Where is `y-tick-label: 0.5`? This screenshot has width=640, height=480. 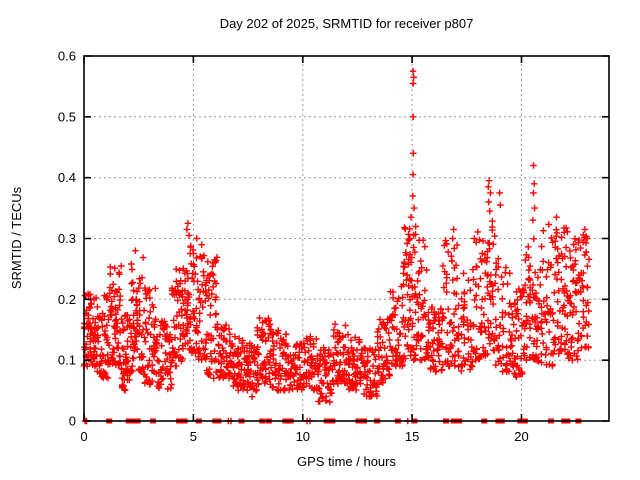
y-tick-label: 0.5 is located at coordinates (67, 116).